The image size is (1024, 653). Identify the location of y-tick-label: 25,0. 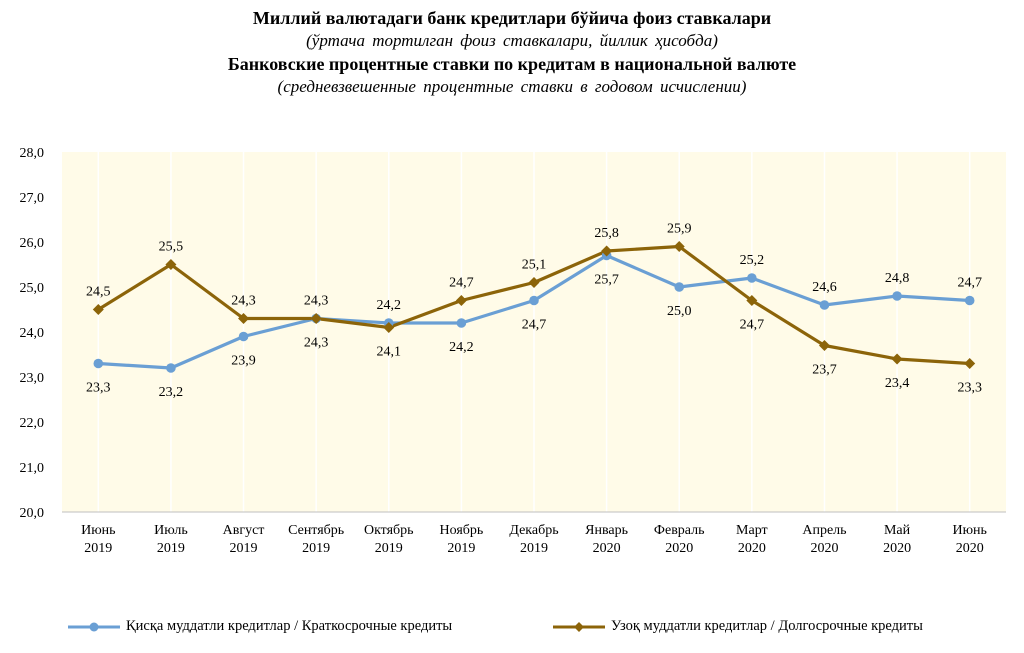
(32, 288).